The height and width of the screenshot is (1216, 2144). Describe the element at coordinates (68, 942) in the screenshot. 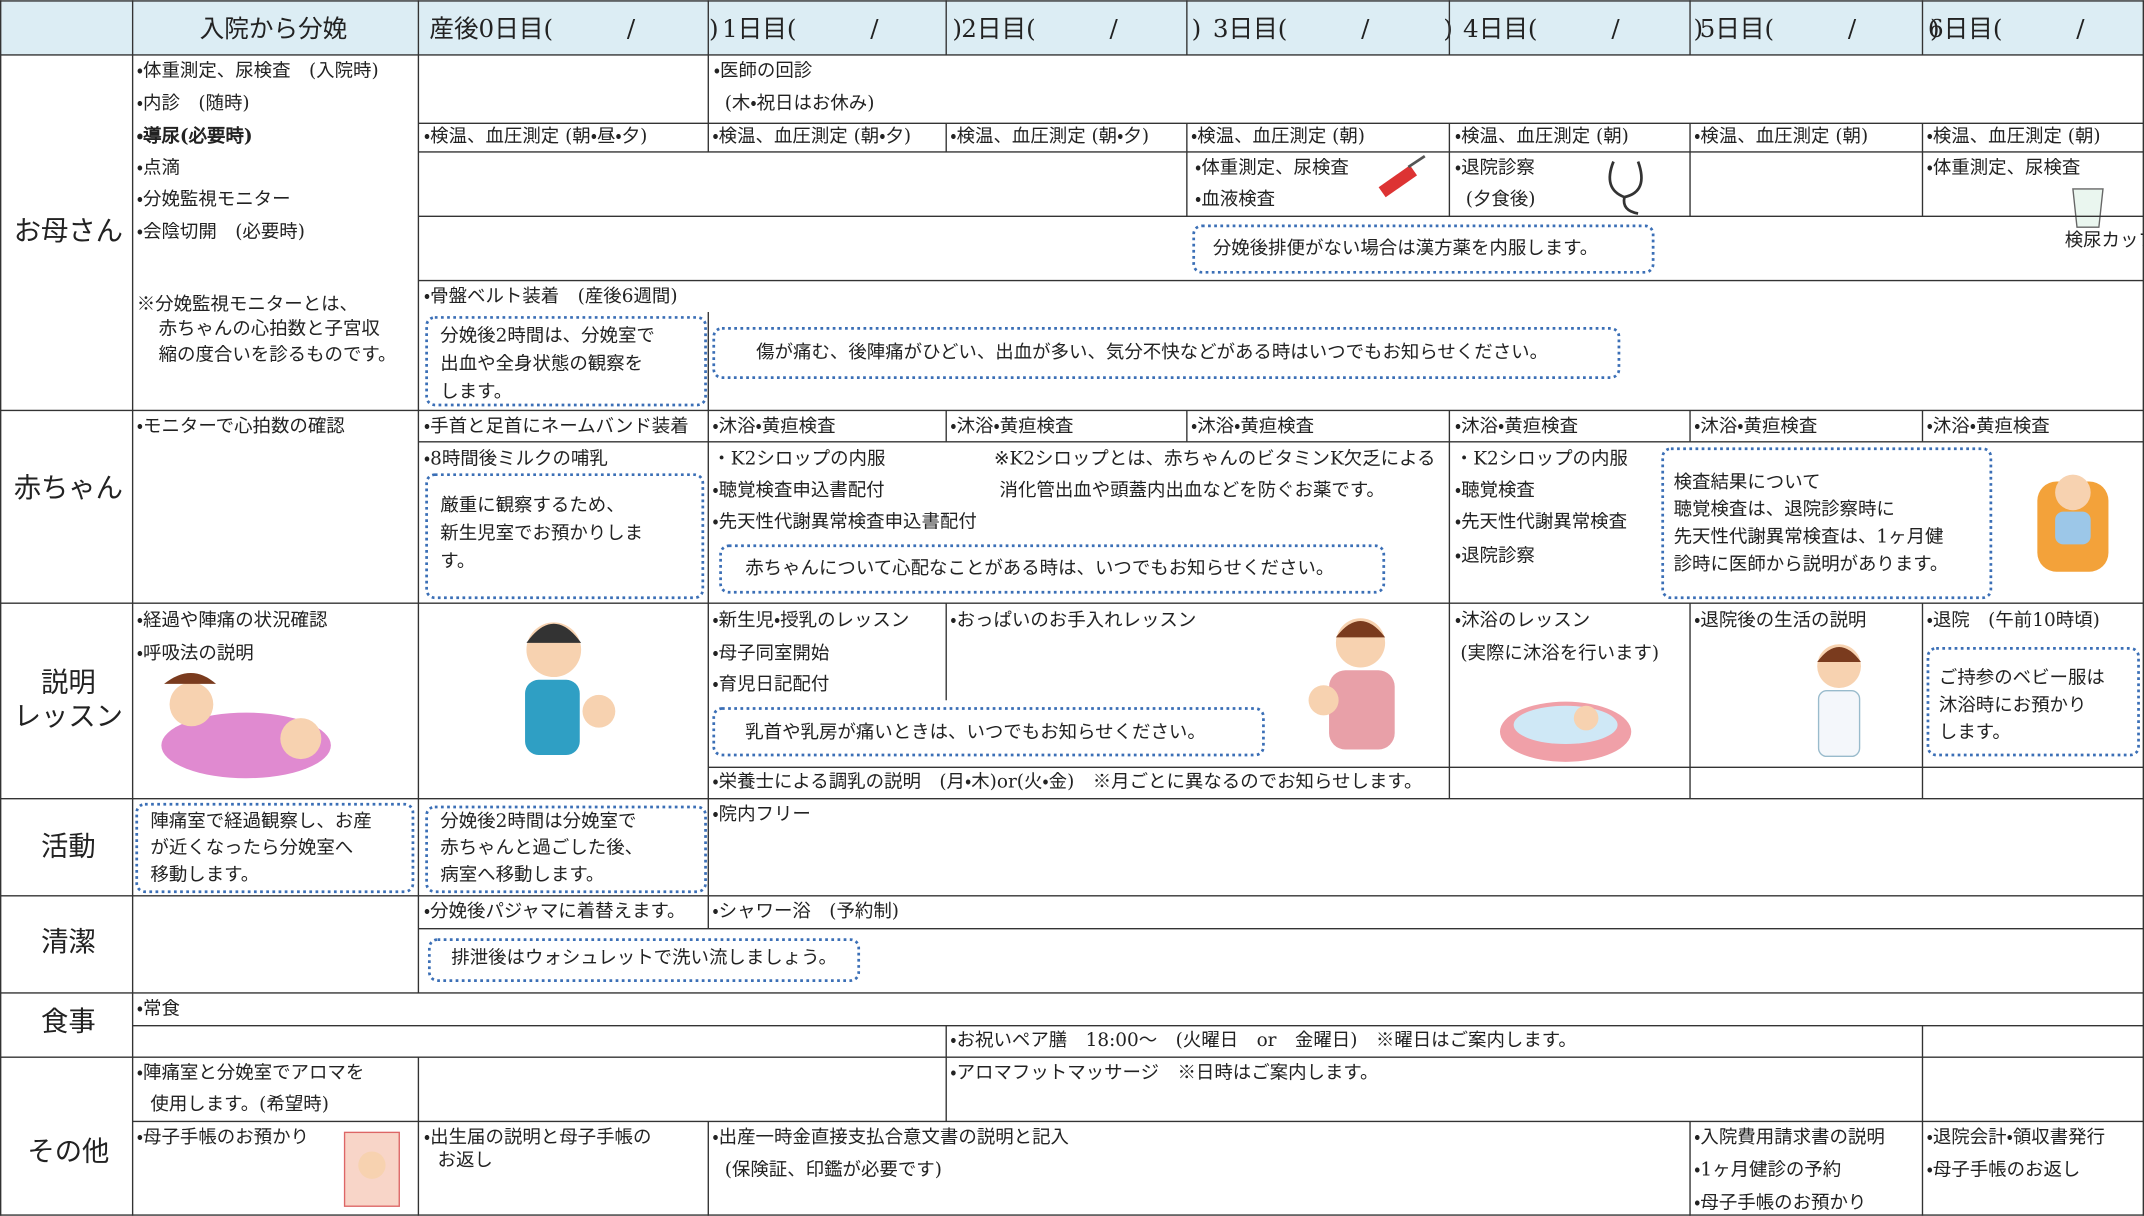

I see `row-label: 清潔` at that location.